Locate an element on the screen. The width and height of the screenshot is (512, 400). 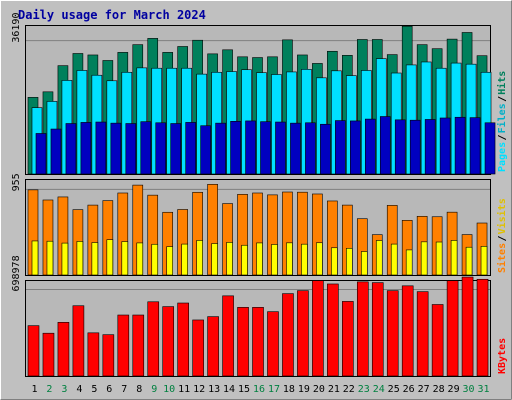
legend-top-4: Hits is located at coordinates (502, 83).